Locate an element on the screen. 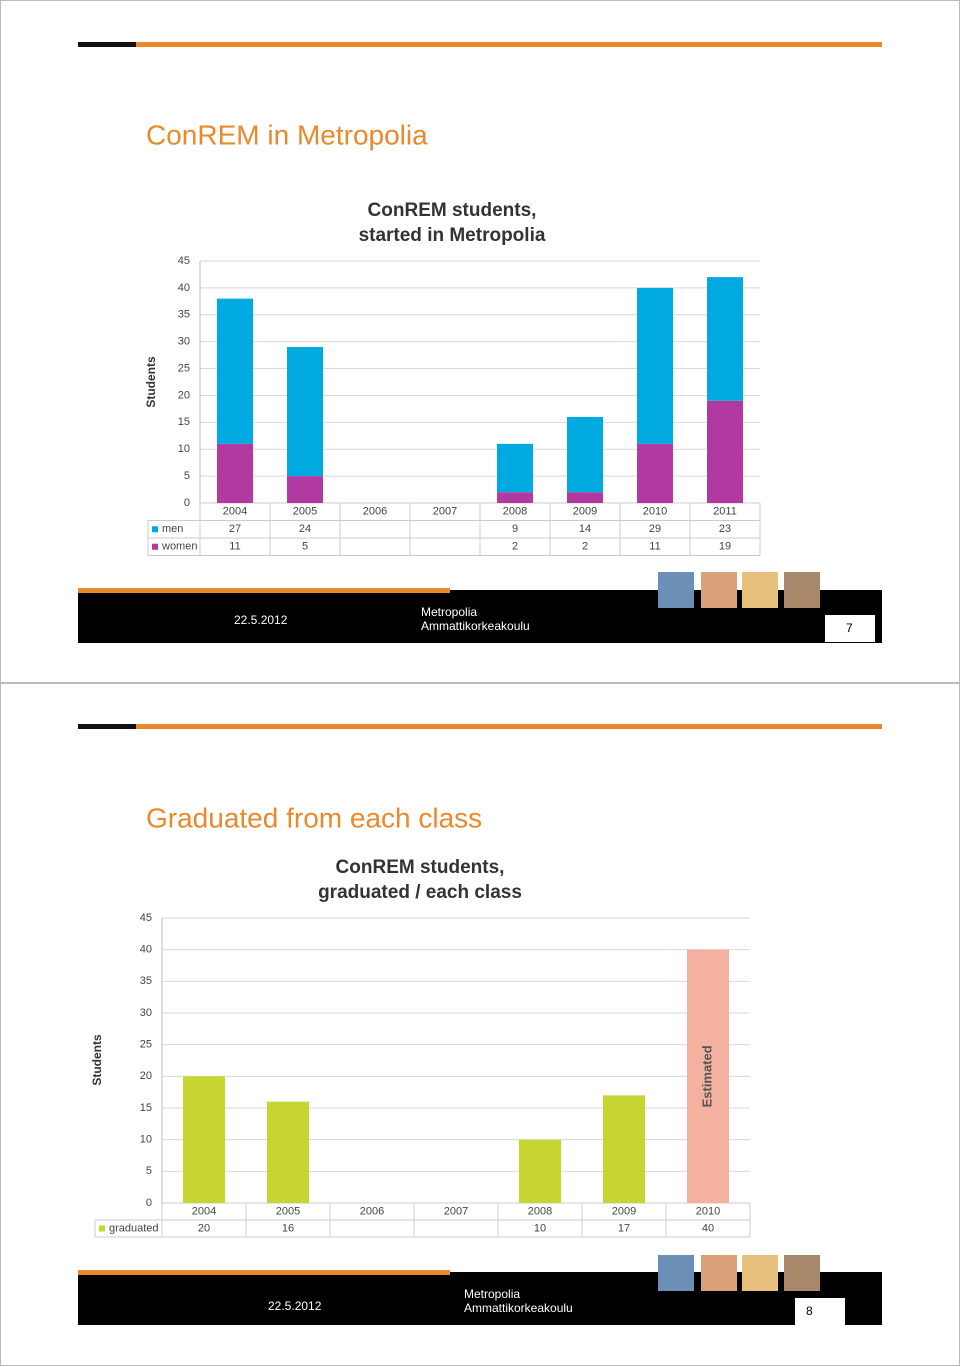  slide-title: Graduated from each class is located at coordinates (314, 817).